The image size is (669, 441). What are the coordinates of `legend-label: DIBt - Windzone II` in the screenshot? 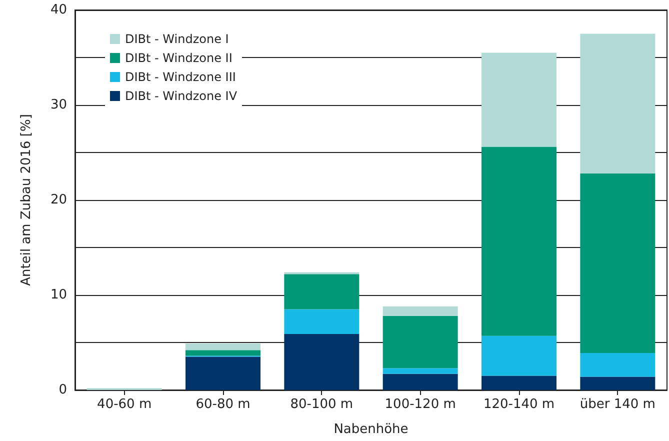 It's located at (178, 58).